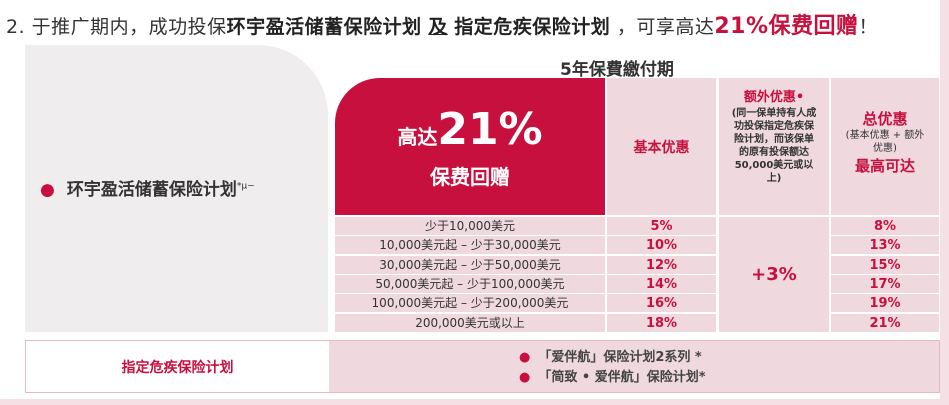 The height and width of the screenshot is (405, 949). I want to click on header-basic-text: 基本优惠, so click(661, 147).